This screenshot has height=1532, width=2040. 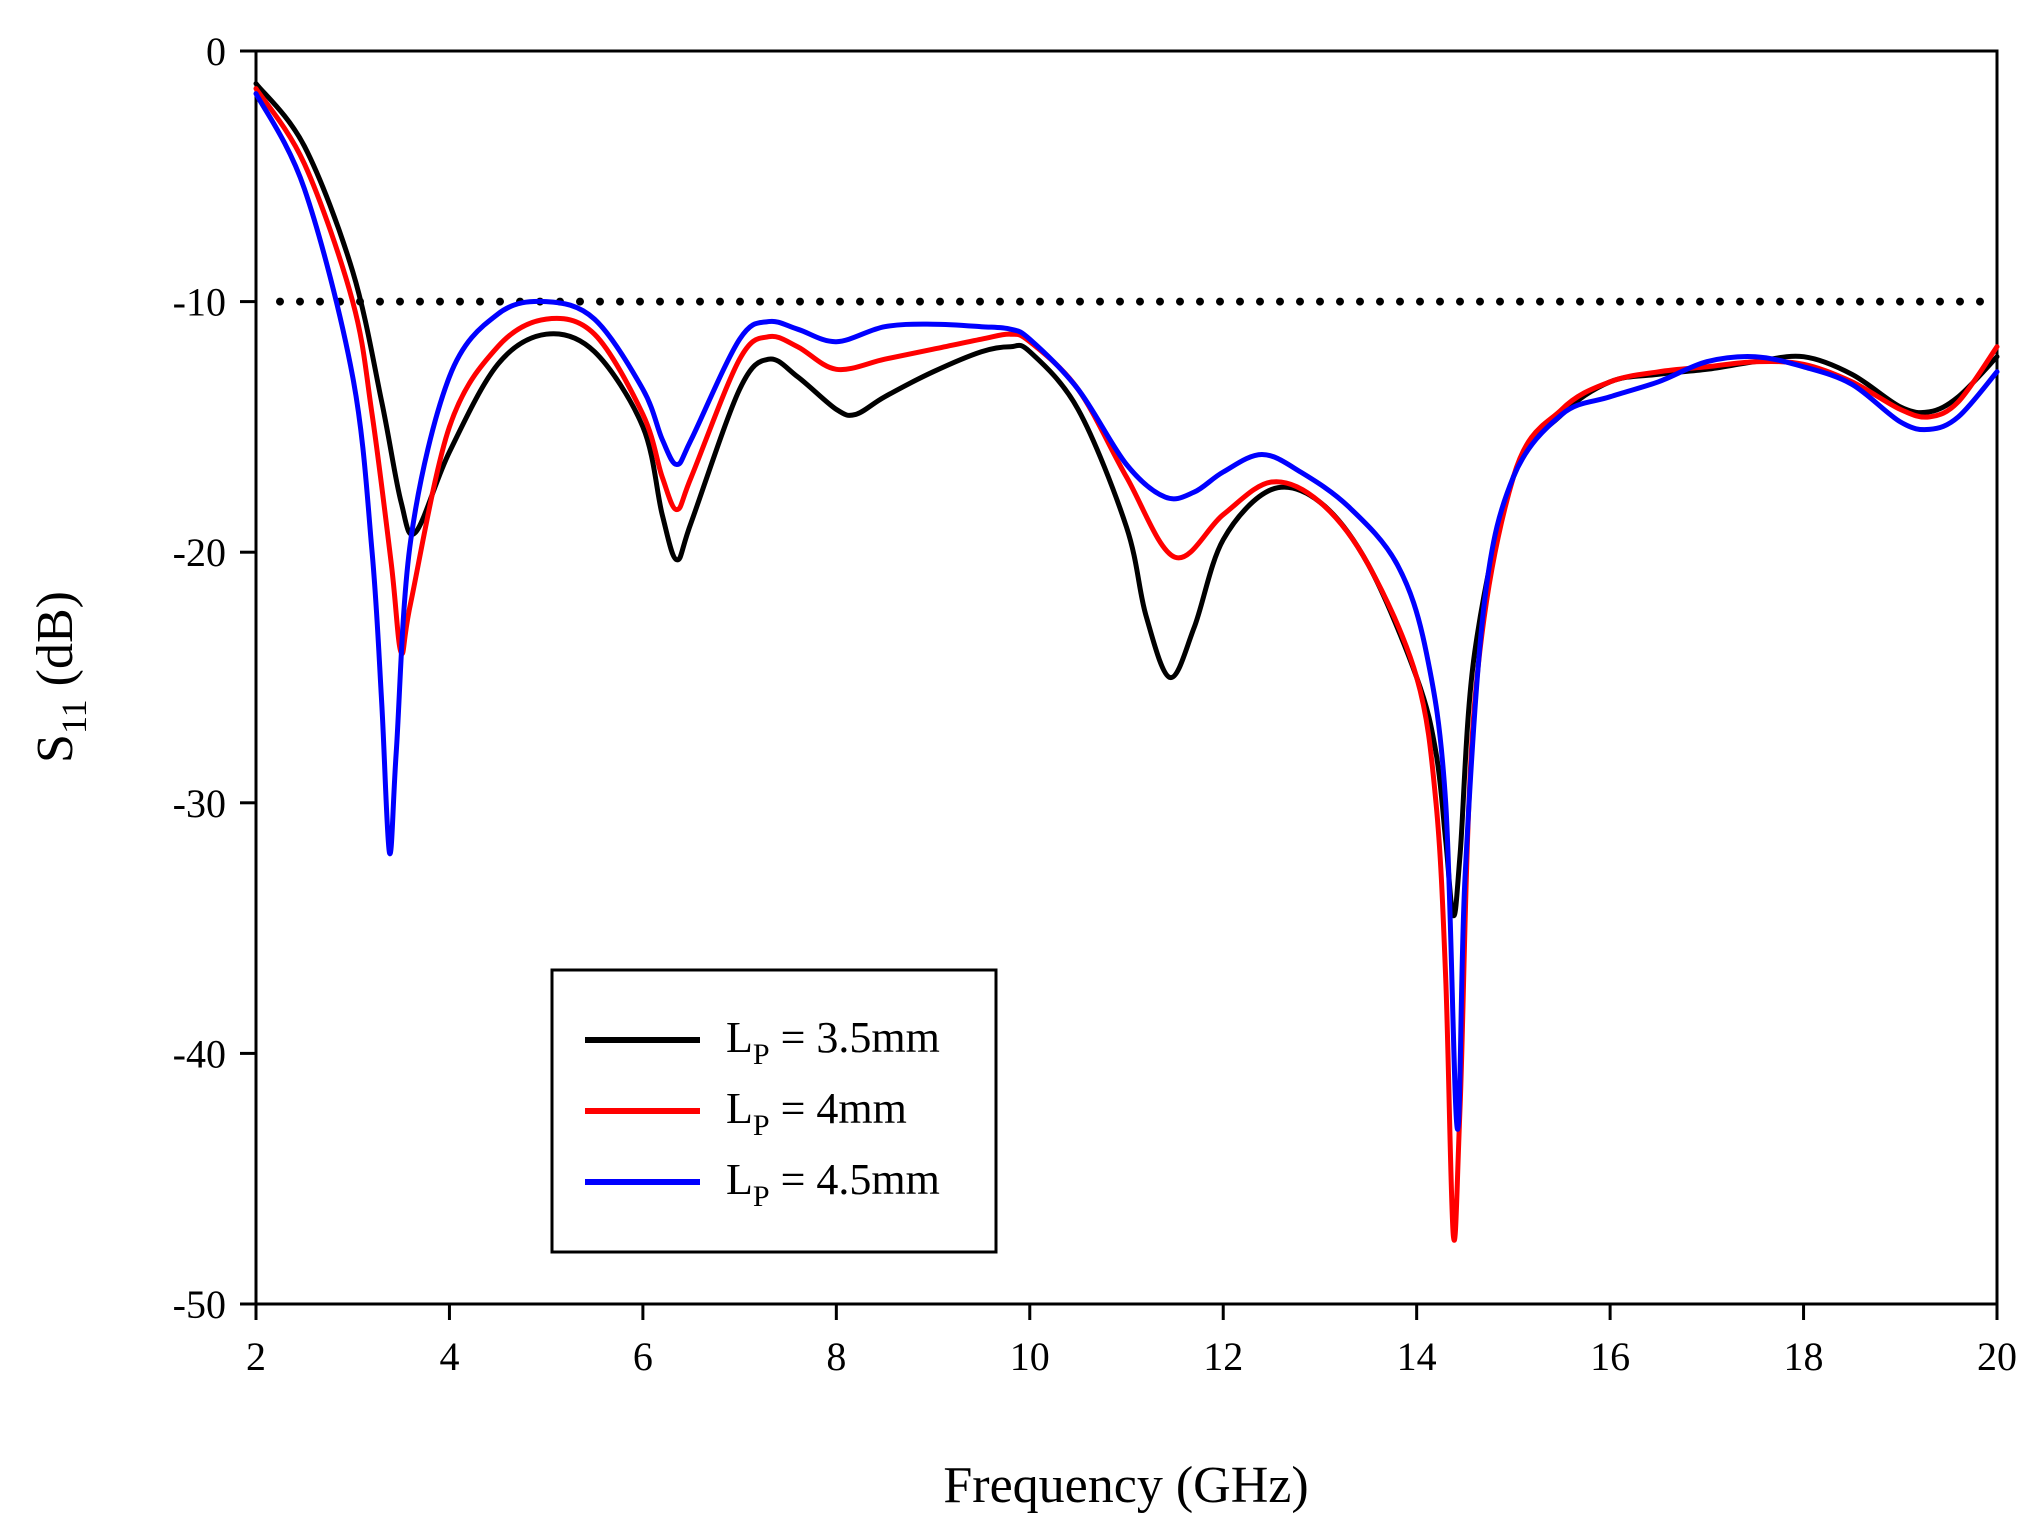 What do you see at coordinates (214, 678) in the screenshot?
I see `y-axis-ticks: 0 -10 -20 -30 -40 -50` at bounding box center [214, 678].